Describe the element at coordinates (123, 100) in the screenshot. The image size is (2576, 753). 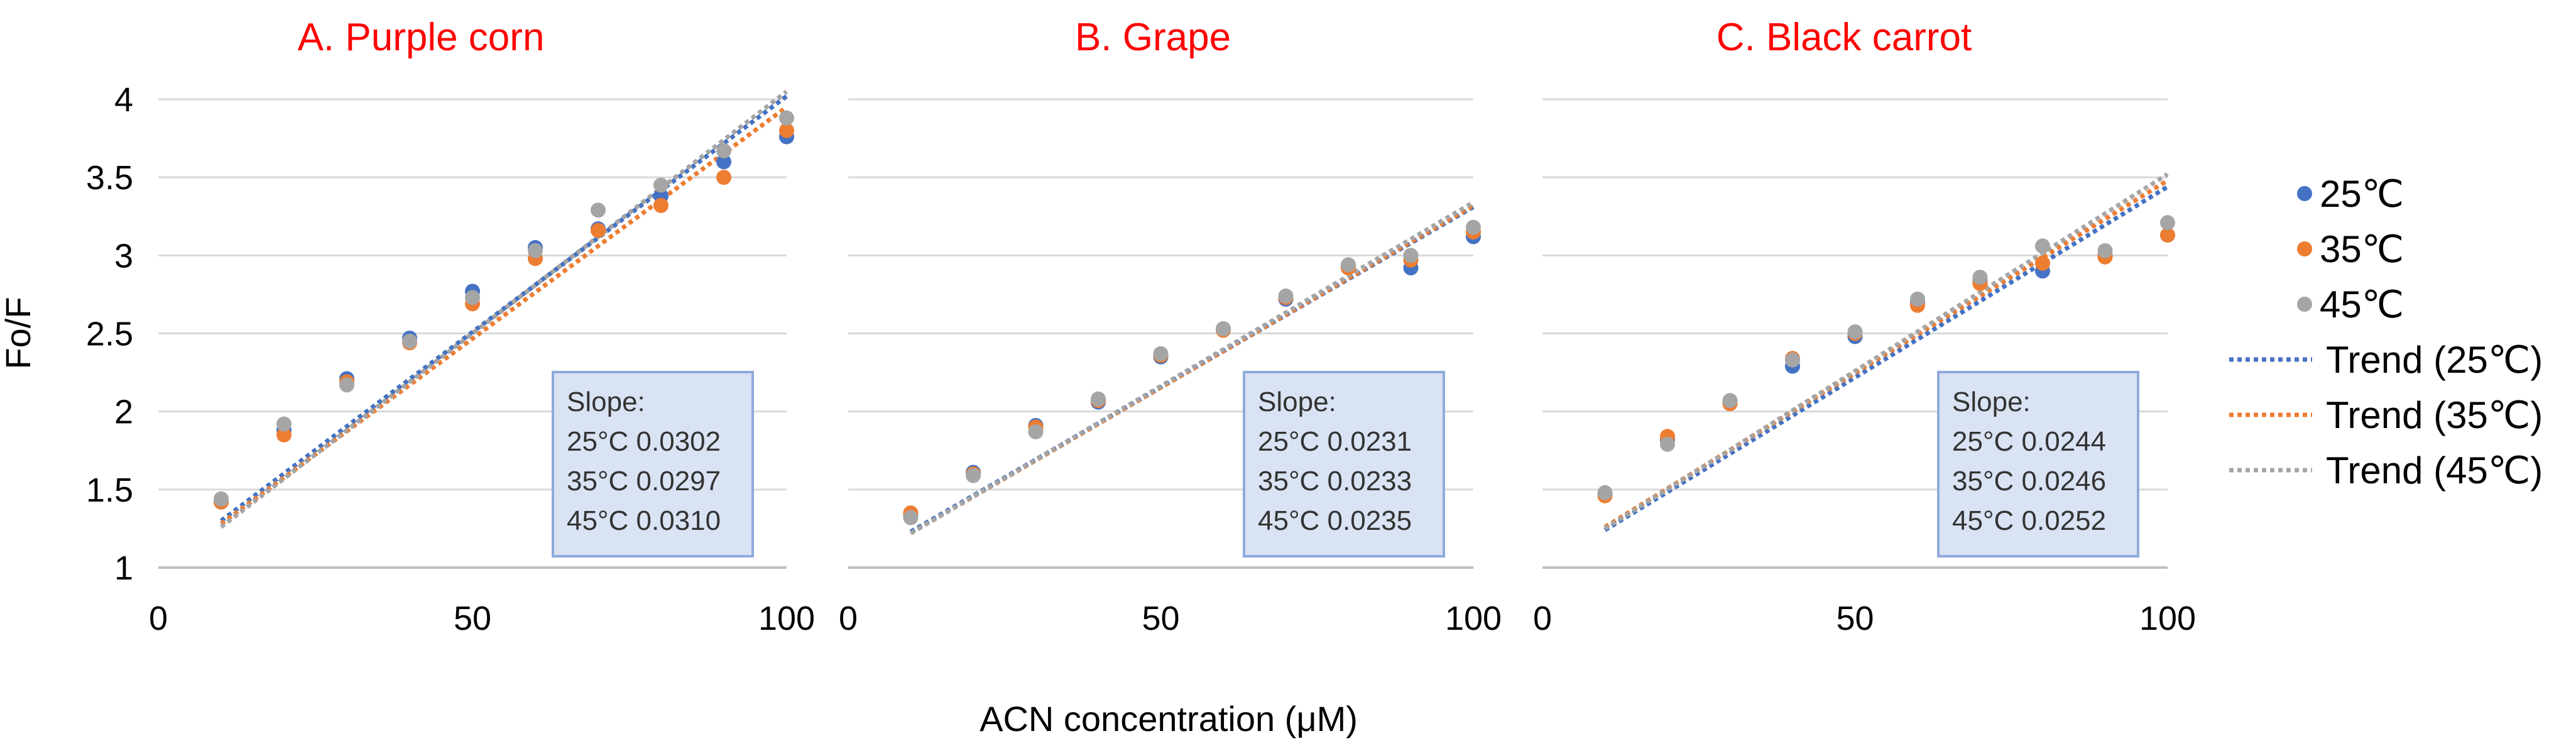
I see `y-tick-label: 4` at that location.